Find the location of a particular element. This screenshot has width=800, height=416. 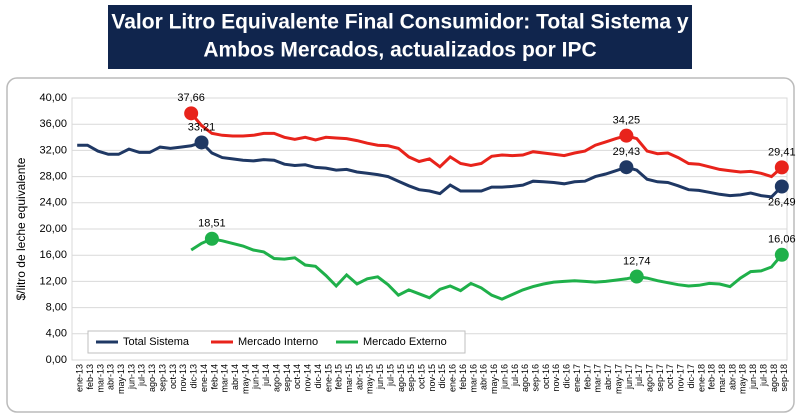

x-tick-label: mar-14 is located at coordinates (225, 378).